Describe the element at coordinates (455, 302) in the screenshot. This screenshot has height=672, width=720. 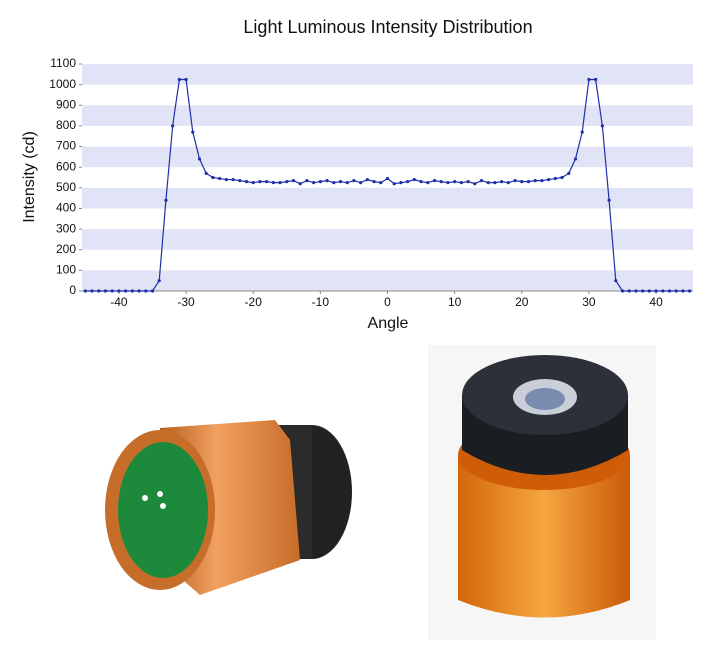
I see `x-tick-label: 10` at that location.